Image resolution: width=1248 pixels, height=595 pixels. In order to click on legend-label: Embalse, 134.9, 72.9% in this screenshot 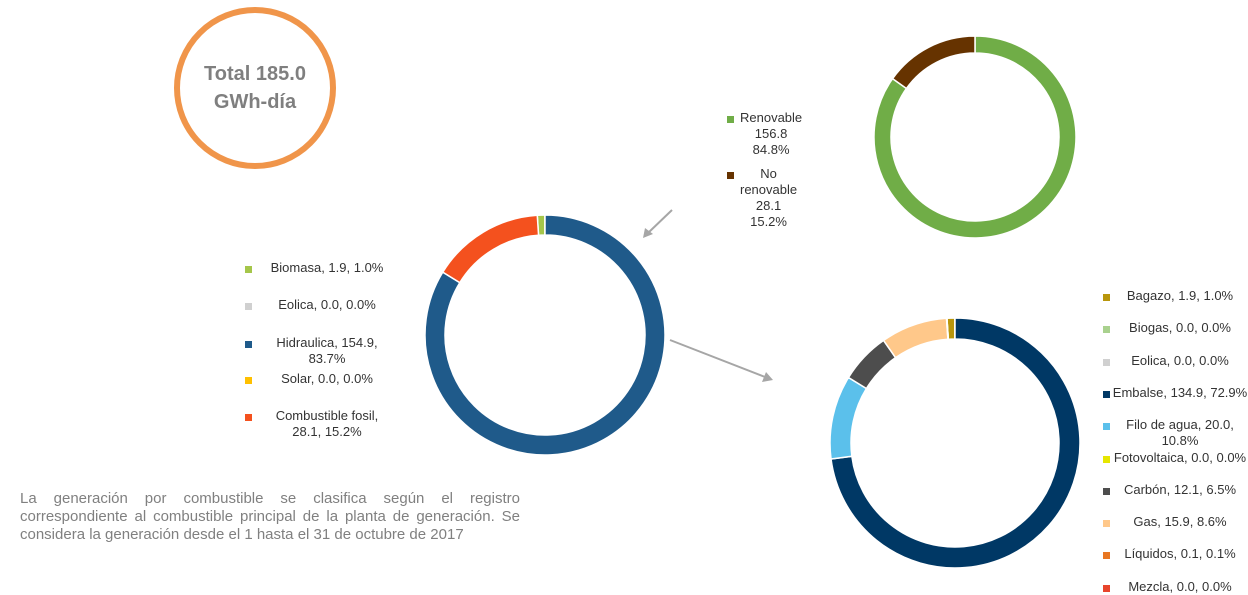, I will do `click(1180, 392)`.